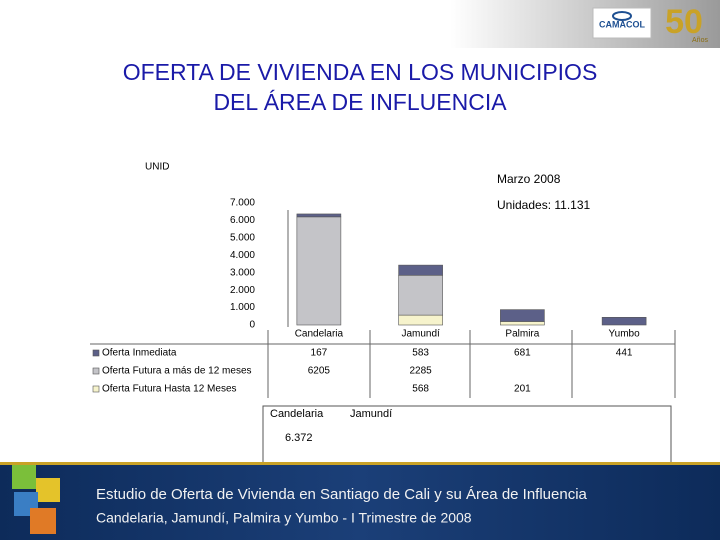 This screenshot has height=540, width=720. I want to click on logo-name: CAMACOL, so click(622, 24).